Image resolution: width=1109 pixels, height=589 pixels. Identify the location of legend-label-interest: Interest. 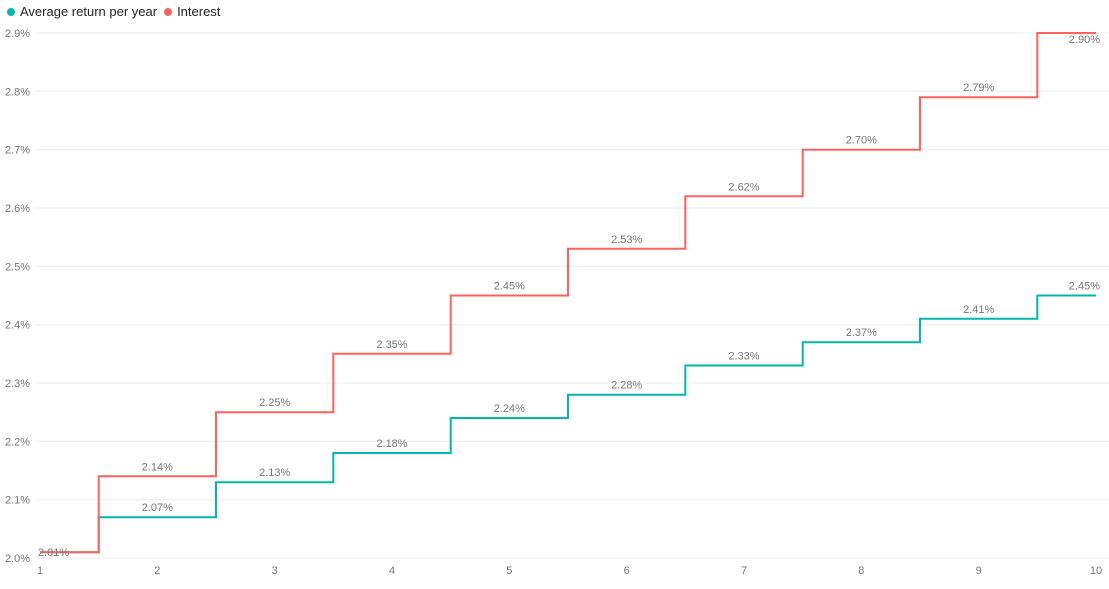
(199, 11).